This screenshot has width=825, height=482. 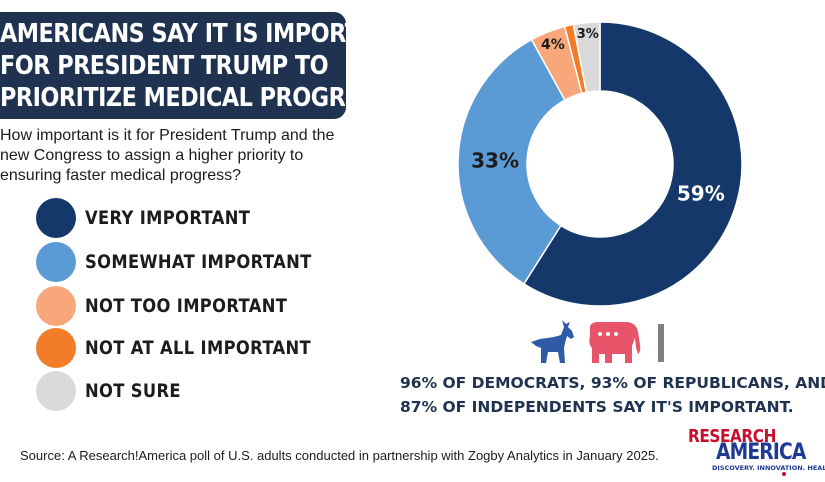 What do you see at coordinates (761, 452) in the screenshot?
I see `logo-text-america: AMERICA` at bounding box center [761, 452].